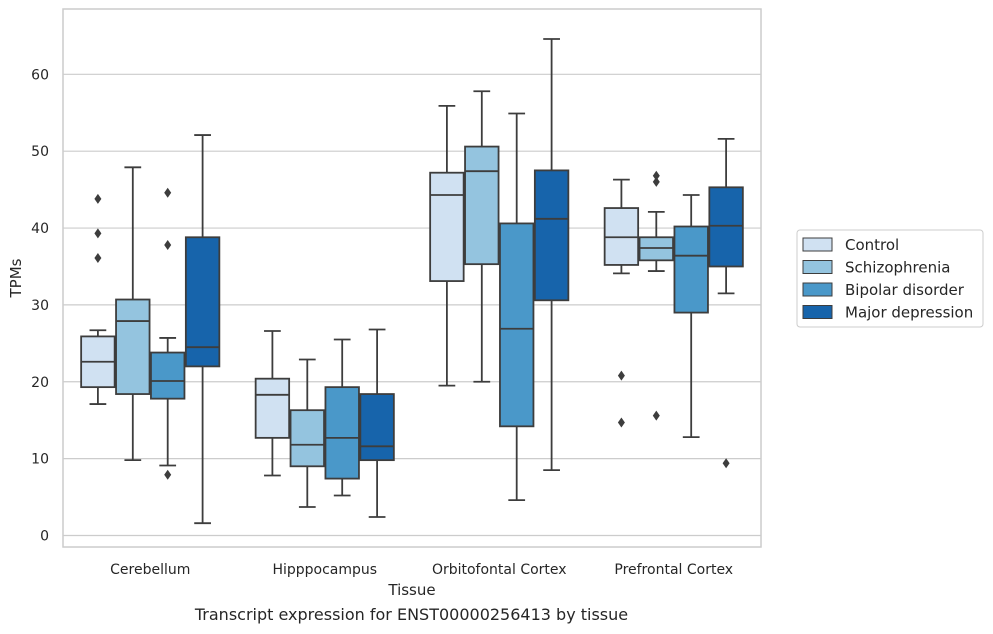 This screenshot has width=993, height=634. What do you see at coordinates (872, 245) in the screenshot?
I see `legend-label: Control` at bounding box center [872, 245].